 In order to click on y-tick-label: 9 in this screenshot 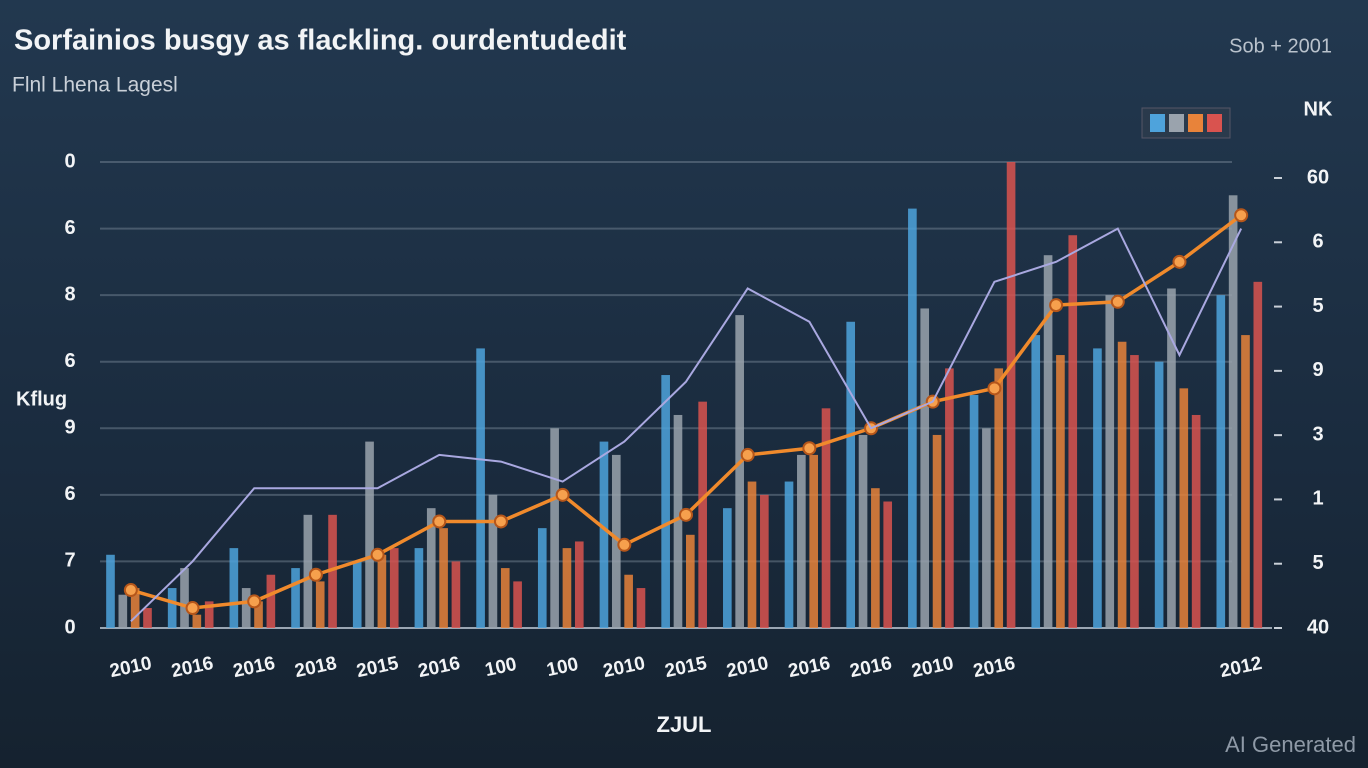, I will do `click(69, 428)`.